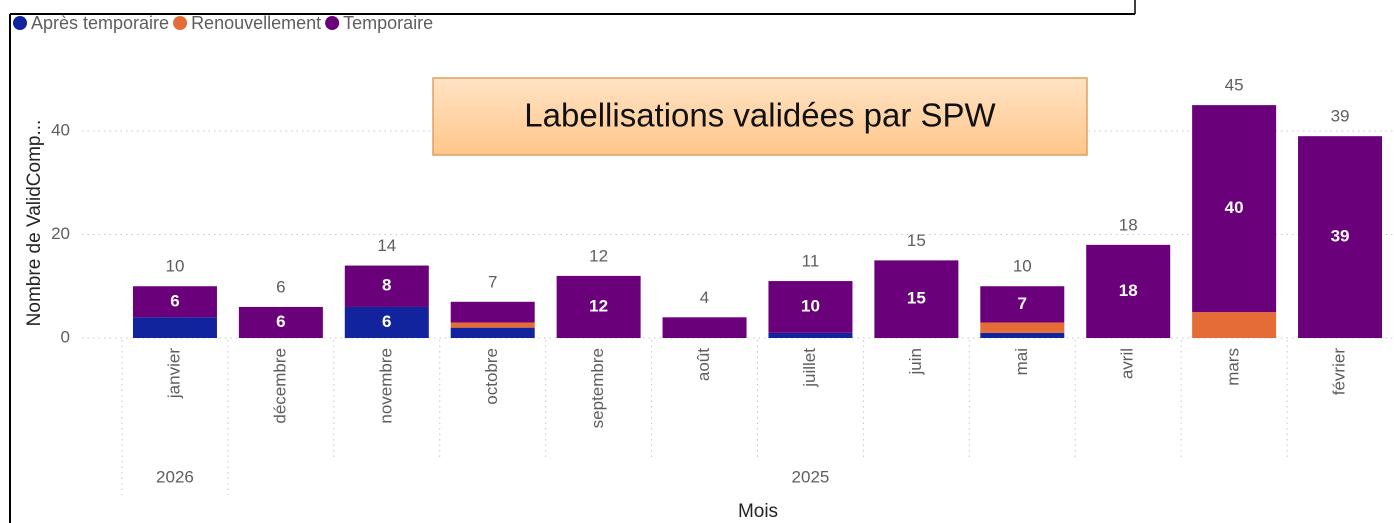 Image resolution: width=1394 pixels, height=523 pixels. What do you see at coordinates (758, 511) in the screenshot?
I see `x-axis-title: Mois` at bounding box center [758, 511].